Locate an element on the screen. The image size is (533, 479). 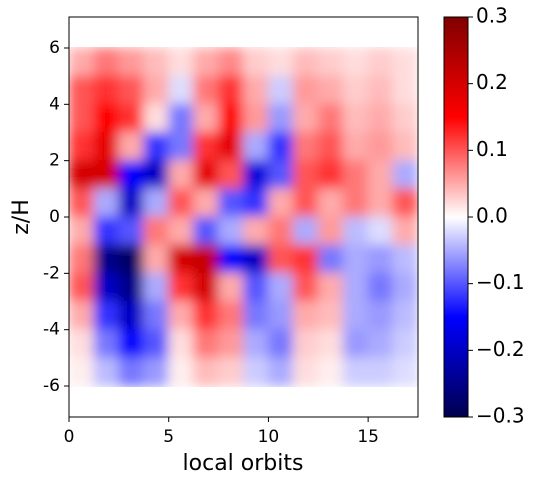
x-tick-label: 0 is located at coordinates (69, 437).